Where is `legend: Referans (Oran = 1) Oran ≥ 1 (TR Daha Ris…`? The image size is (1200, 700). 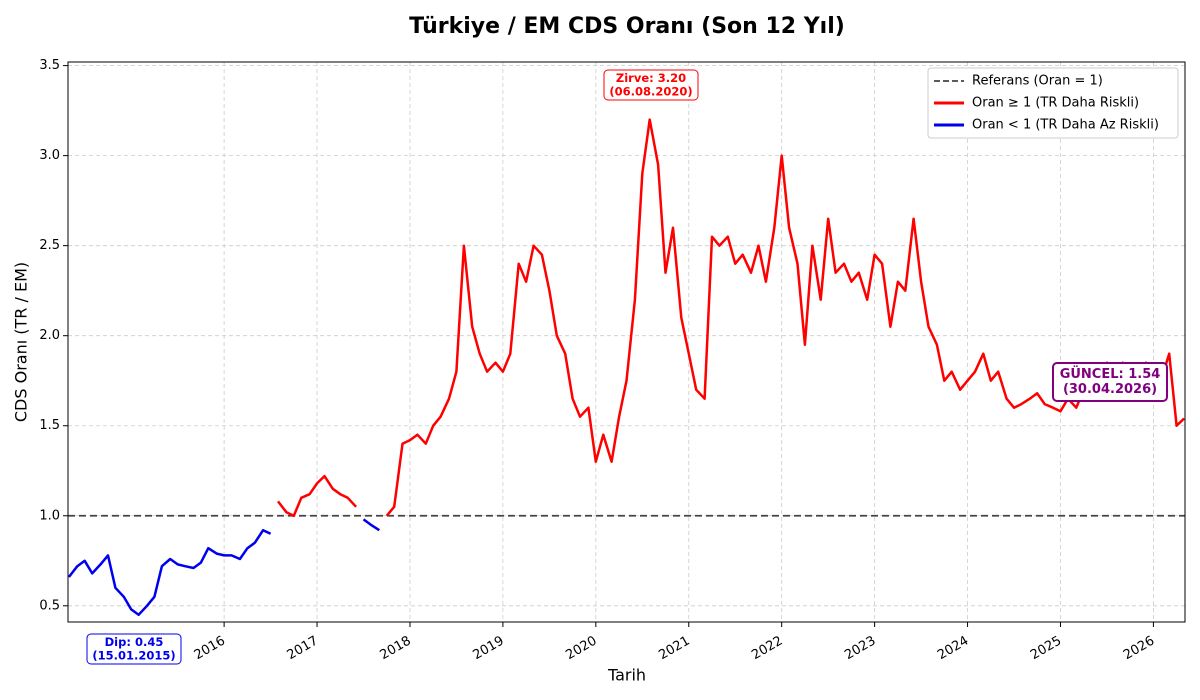
legend: Referans (Oran = 1) Oran ≥ 1 (TR Daha Ris… is located at coordinates (1053, 103).